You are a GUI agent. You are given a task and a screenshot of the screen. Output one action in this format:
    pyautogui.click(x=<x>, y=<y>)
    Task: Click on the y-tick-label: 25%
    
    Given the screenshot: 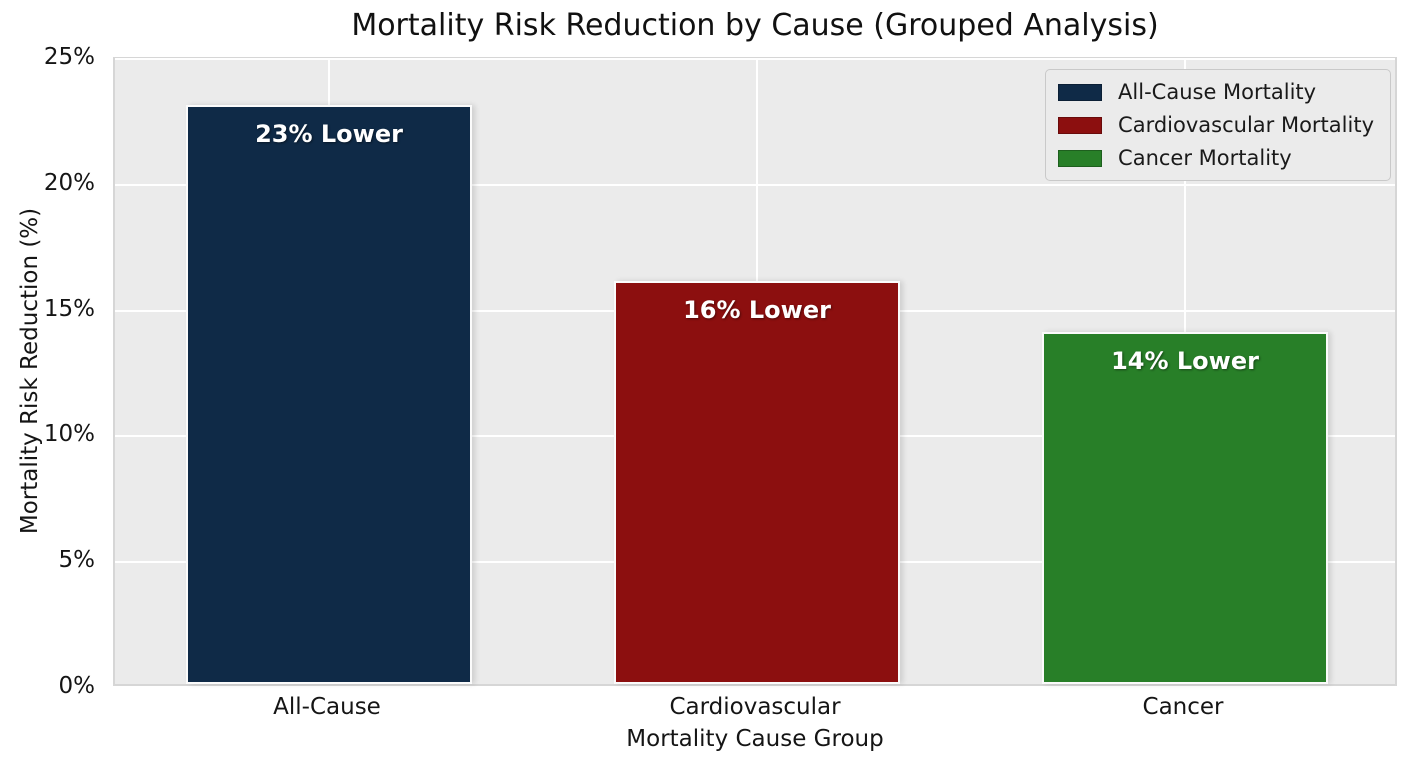 What is the action you would take?
    pyautogui.click(x=69, y=57)
    